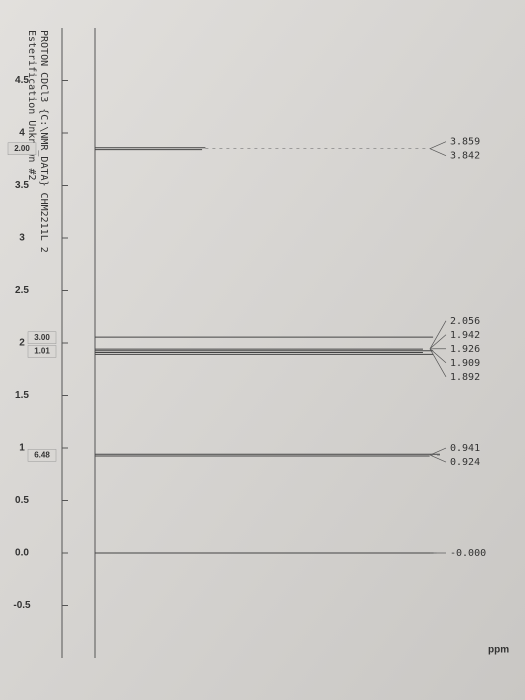 Image resolution: width=525 pixels, height=700 pixels. I want to click on title: Esterification Unknown #2, so click(31, 105).